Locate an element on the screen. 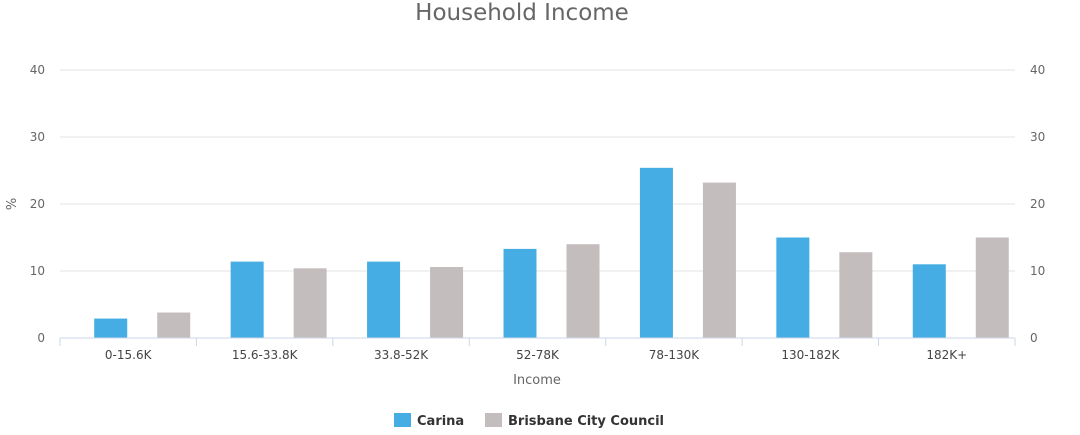 This screenshot has height=435, width=1080. x-tick-label: 0-15.6K is located at coordinates (129, 355).